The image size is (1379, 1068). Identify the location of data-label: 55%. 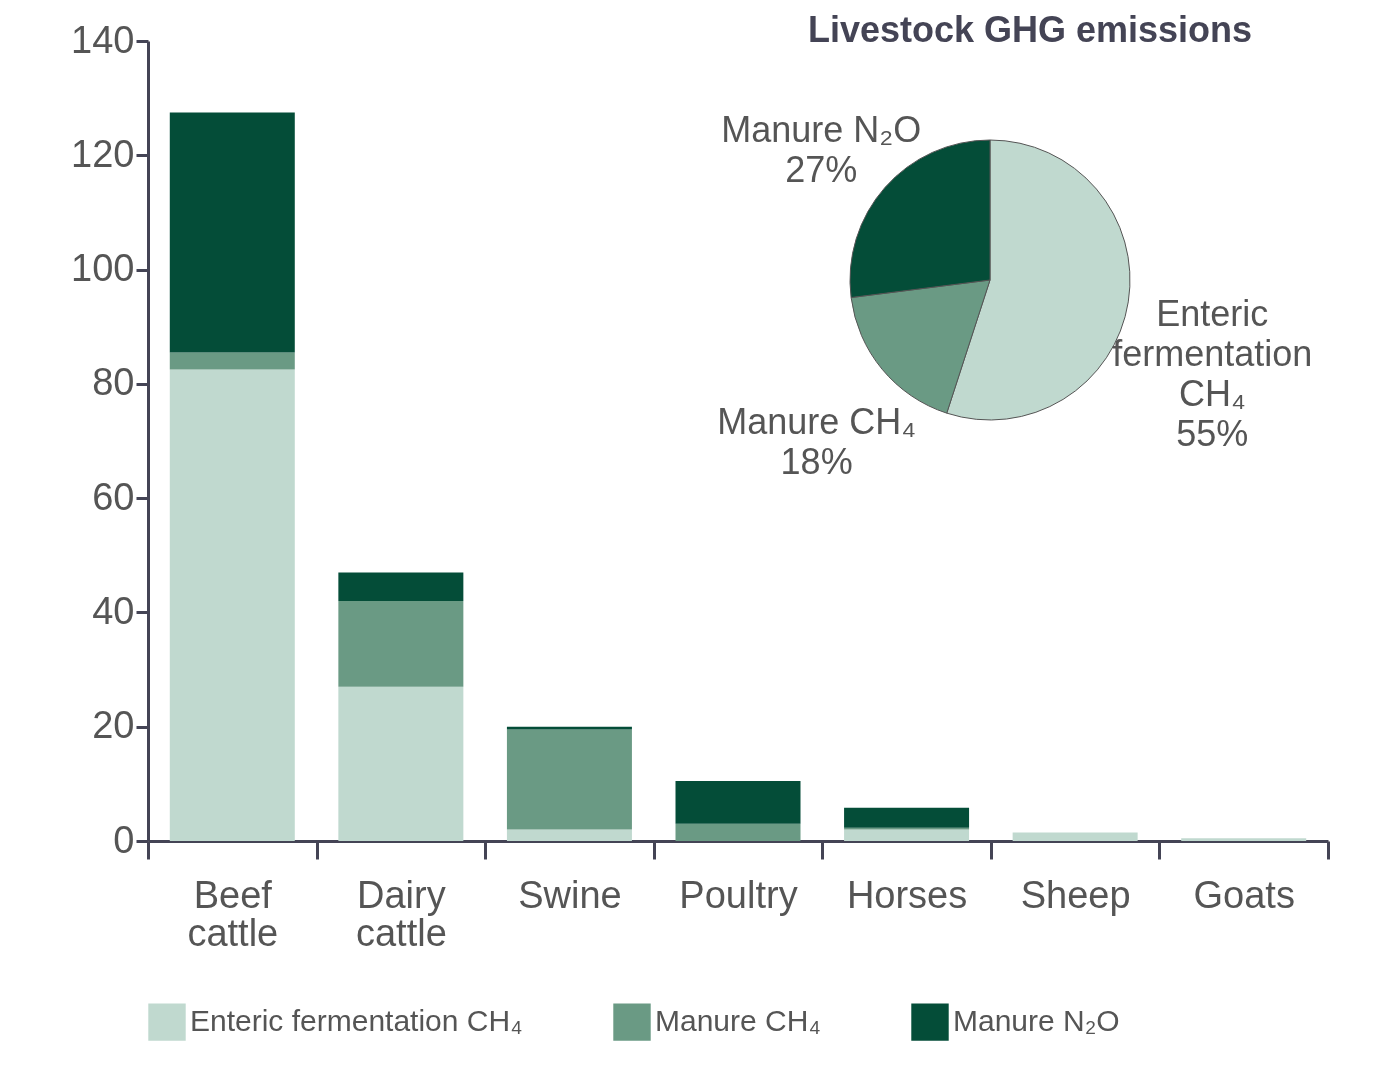
(1212, 434).